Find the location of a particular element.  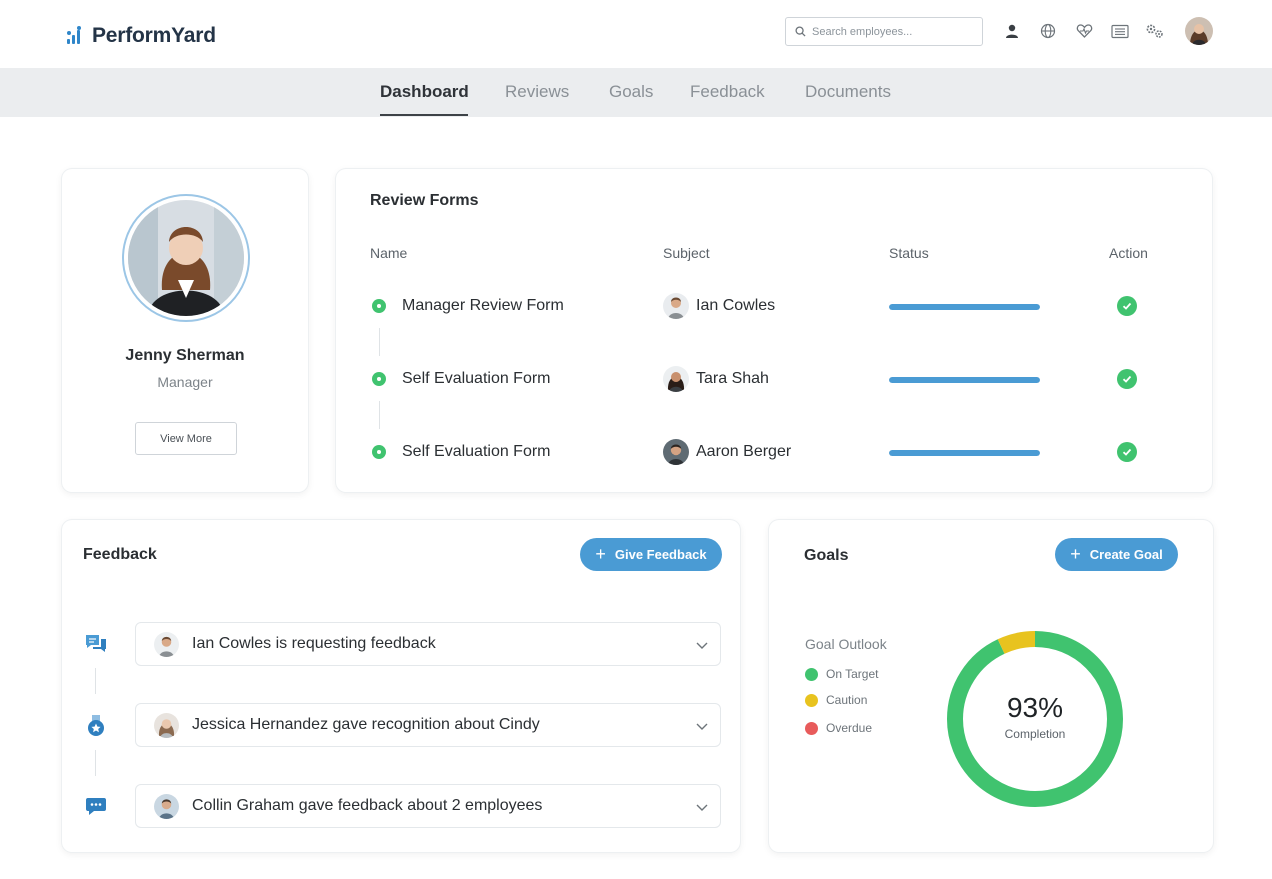

goal-outlook-title: Goal Outlook is located at coordinates (846, 644).